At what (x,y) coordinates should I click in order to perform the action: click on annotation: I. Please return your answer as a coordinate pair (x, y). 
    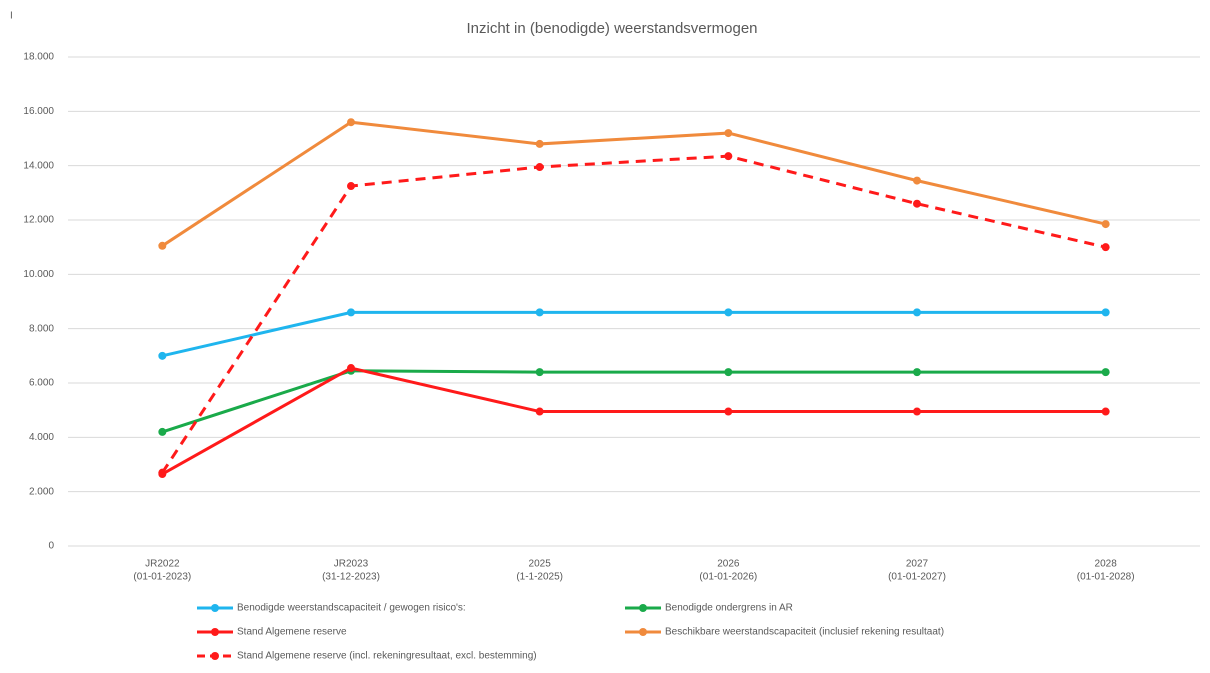
    Looking at the image, I should click on (11, 16).